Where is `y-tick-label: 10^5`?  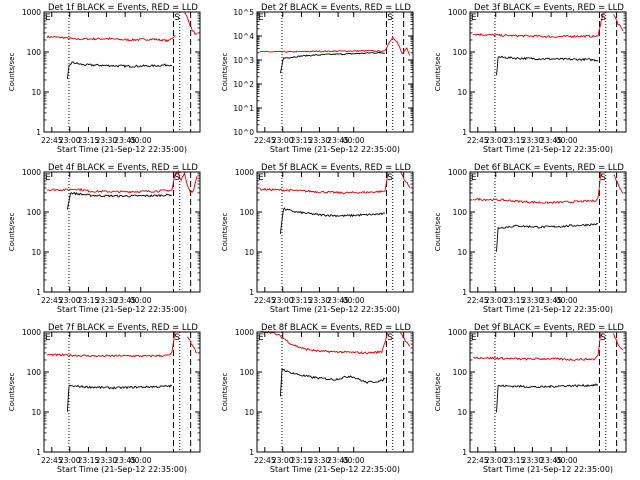
y-tick-label: 10^5 is located at coordinates (243, 12).